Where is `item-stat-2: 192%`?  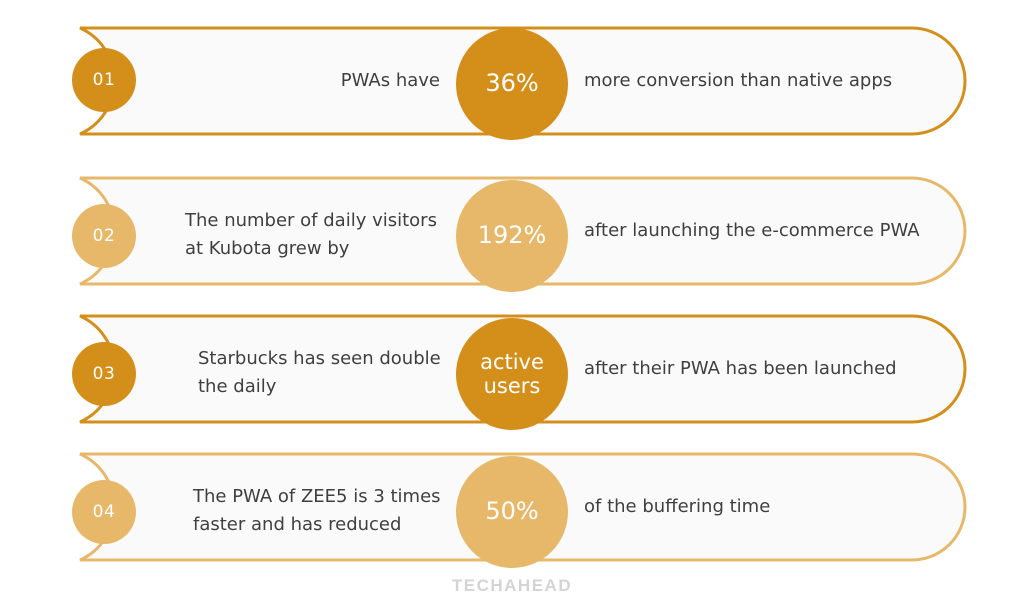
item-stat-2: 192% is located at coordinates (512, 236).